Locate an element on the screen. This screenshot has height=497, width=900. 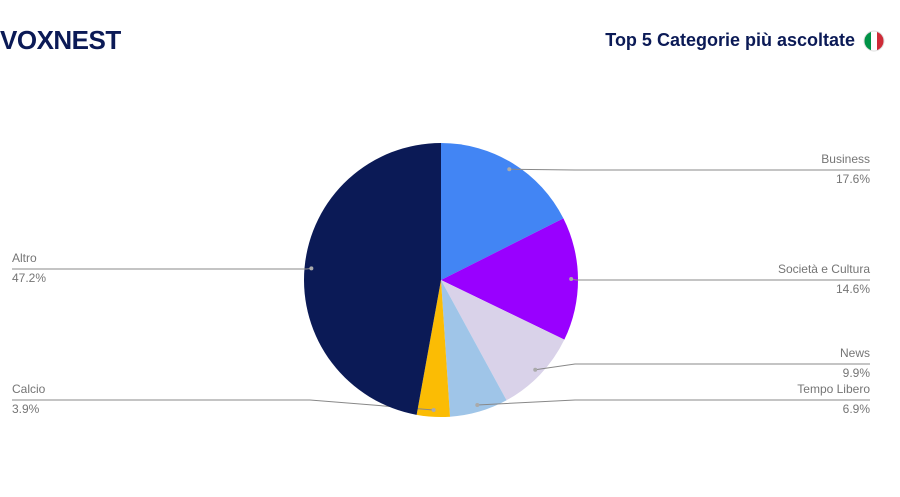
category-label: Altro is located at coordinates (24, 258).